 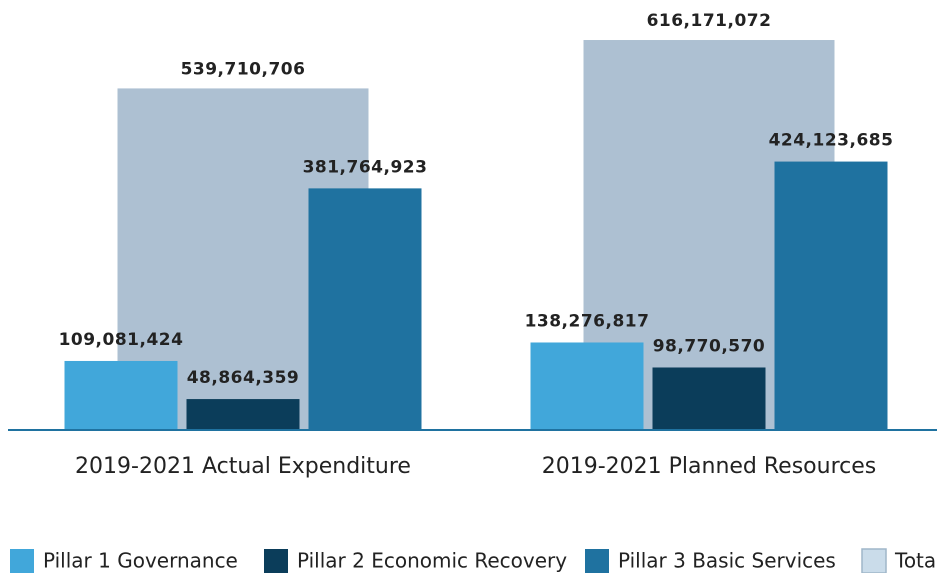 What do you see at coordinates (709, 346) in the screenshot?
I see `data-label: 98,770,570` at bounding box center [709, 346].